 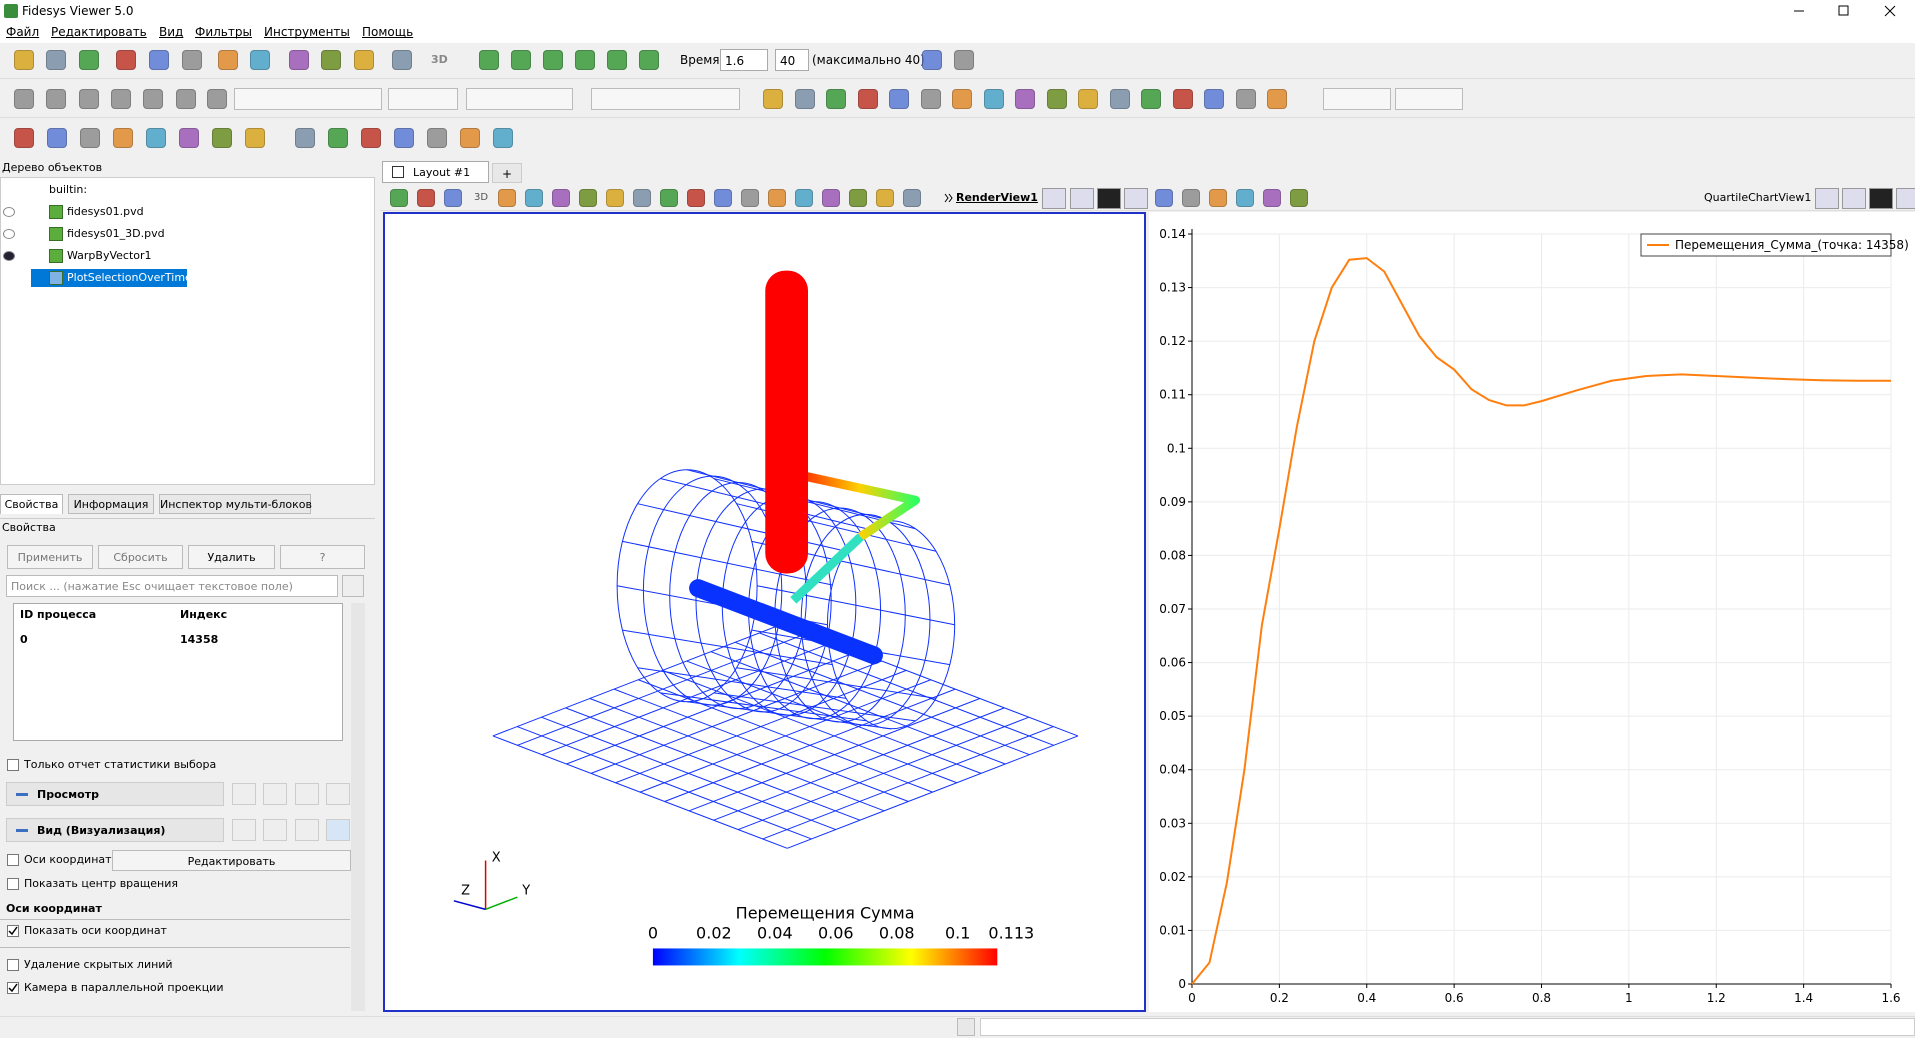 I want to click on menu-item: Фильтры, so click(x=223, y=32).